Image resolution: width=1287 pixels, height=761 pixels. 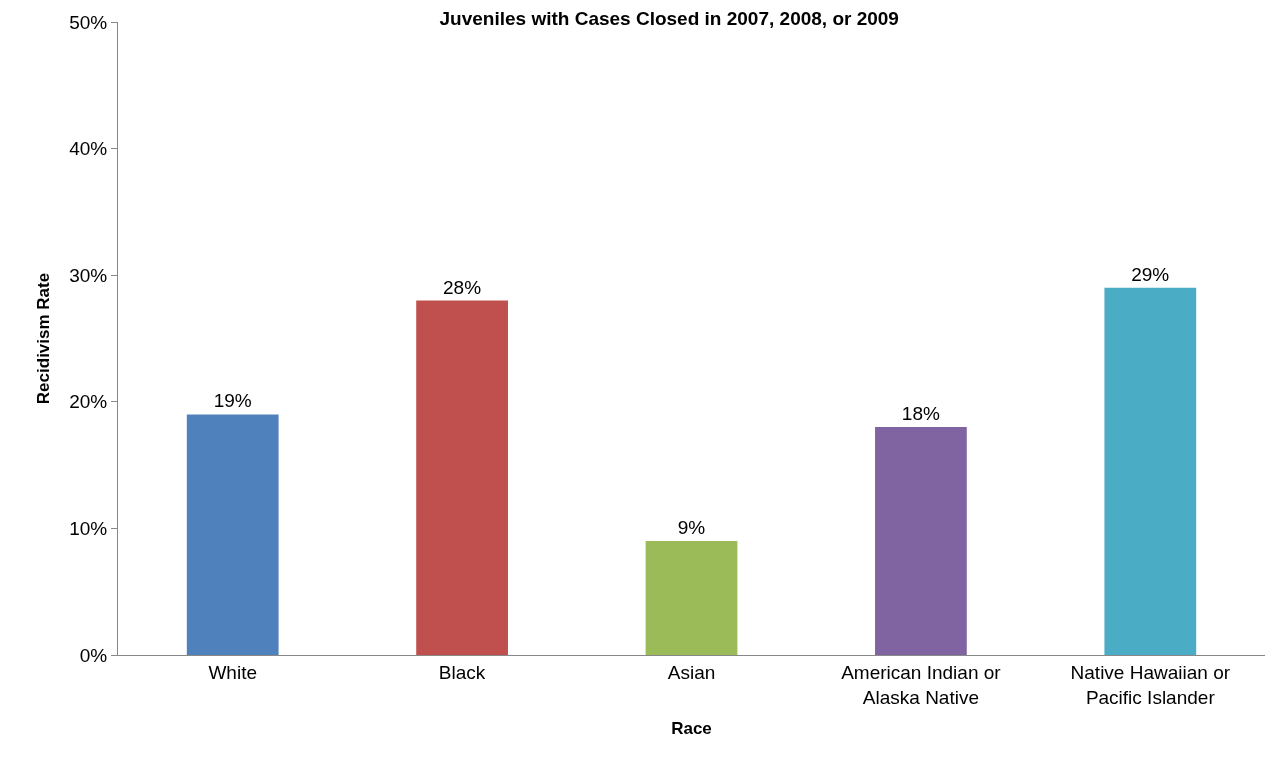 What do you see at coordinates (93, 655) in the screenshot?
I see `y-tick-label: 0%` at bounding box center [93, 655].